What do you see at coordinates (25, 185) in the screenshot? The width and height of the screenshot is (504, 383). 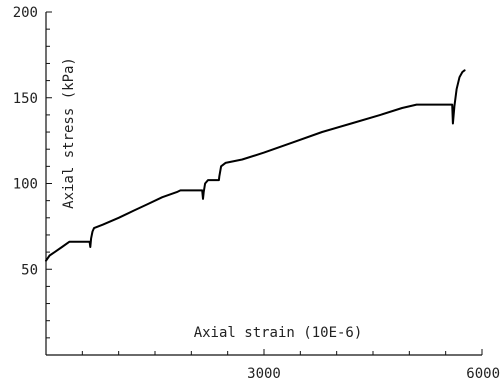 I see `y-tick-label: 100` at bounding box center [25, 185].